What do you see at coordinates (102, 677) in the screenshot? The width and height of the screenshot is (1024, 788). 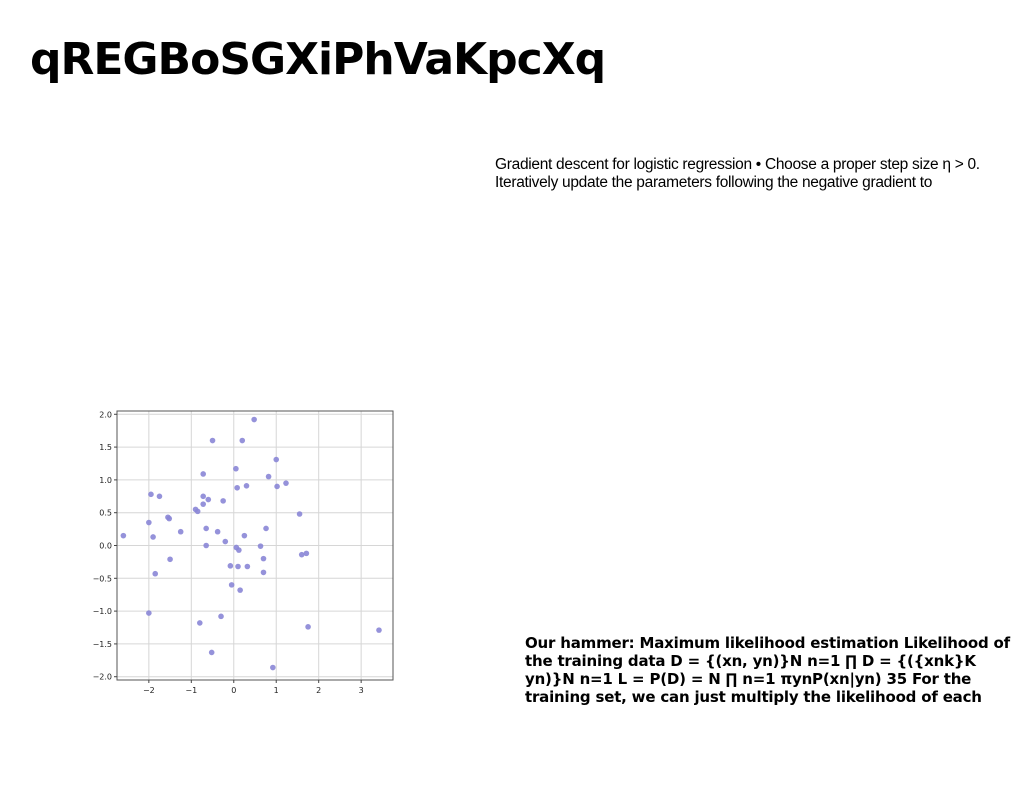 I see `y-tick-label: −2.0` at bounding box center [102, 677].